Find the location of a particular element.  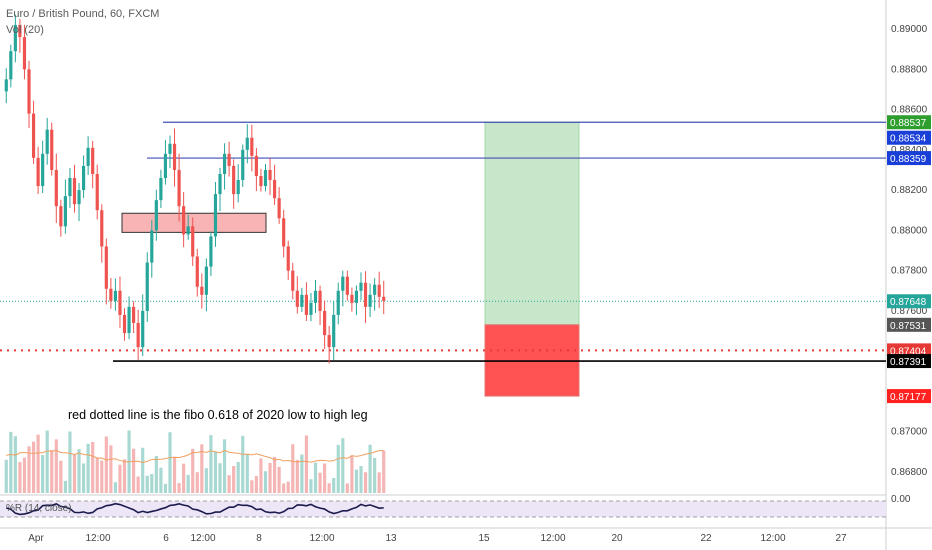

x-tick-label: 22 is located at coordinates (706, 538).